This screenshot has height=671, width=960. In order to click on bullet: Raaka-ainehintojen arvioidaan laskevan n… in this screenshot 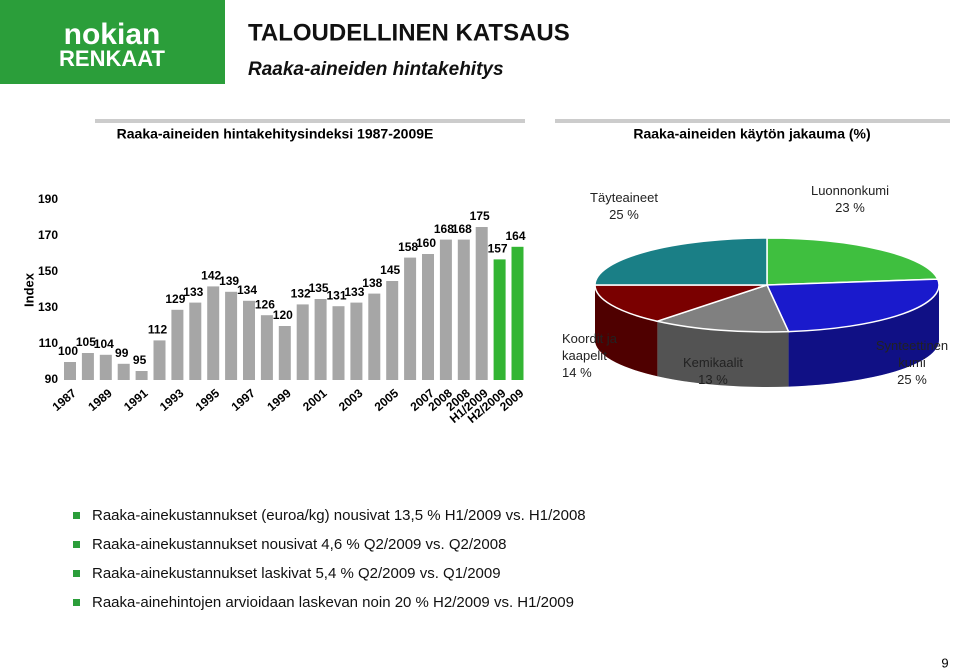, I will do `click(333, 602)`.